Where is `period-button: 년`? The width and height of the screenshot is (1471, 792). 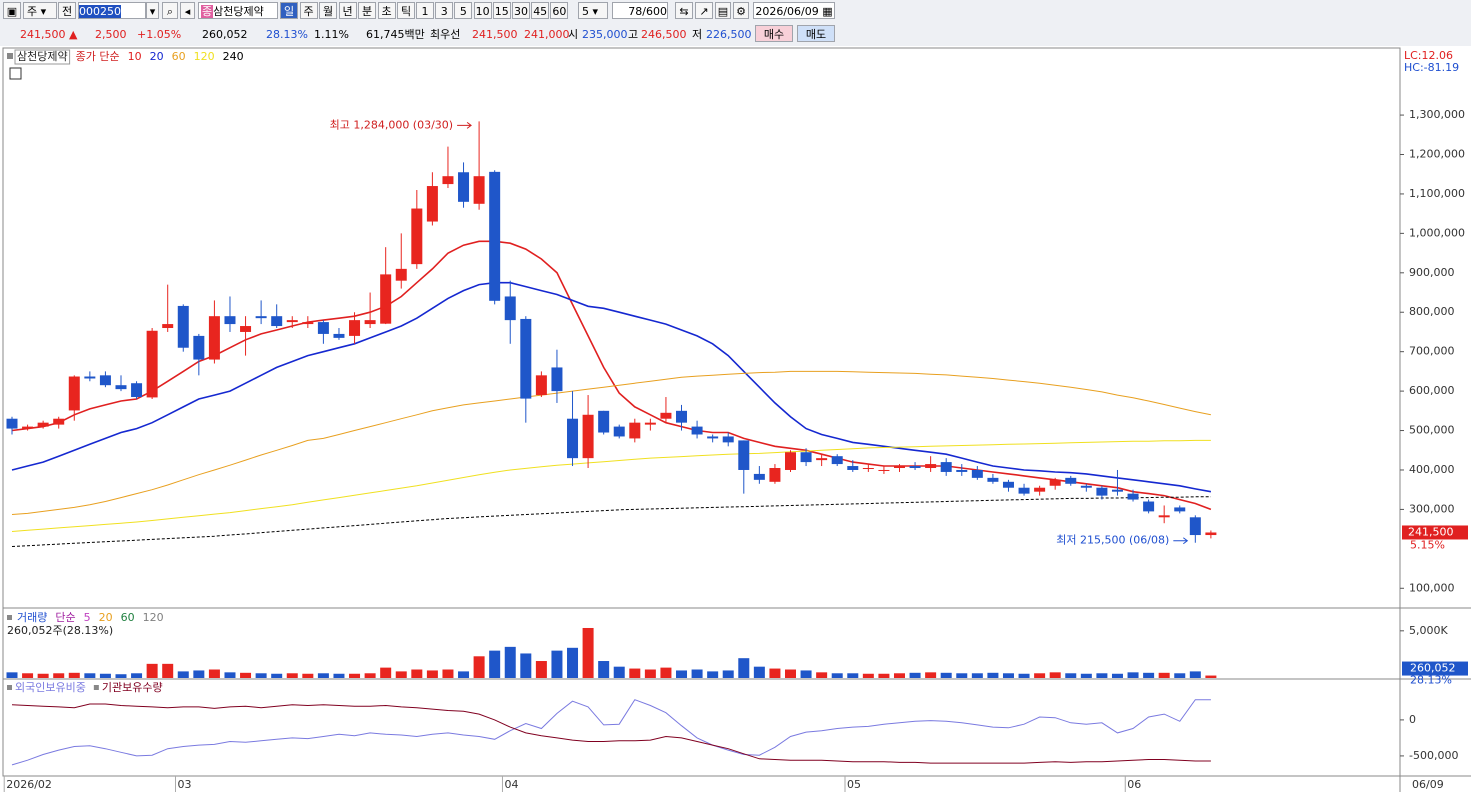
period-button: 년 is located at coordinates (347, 10).